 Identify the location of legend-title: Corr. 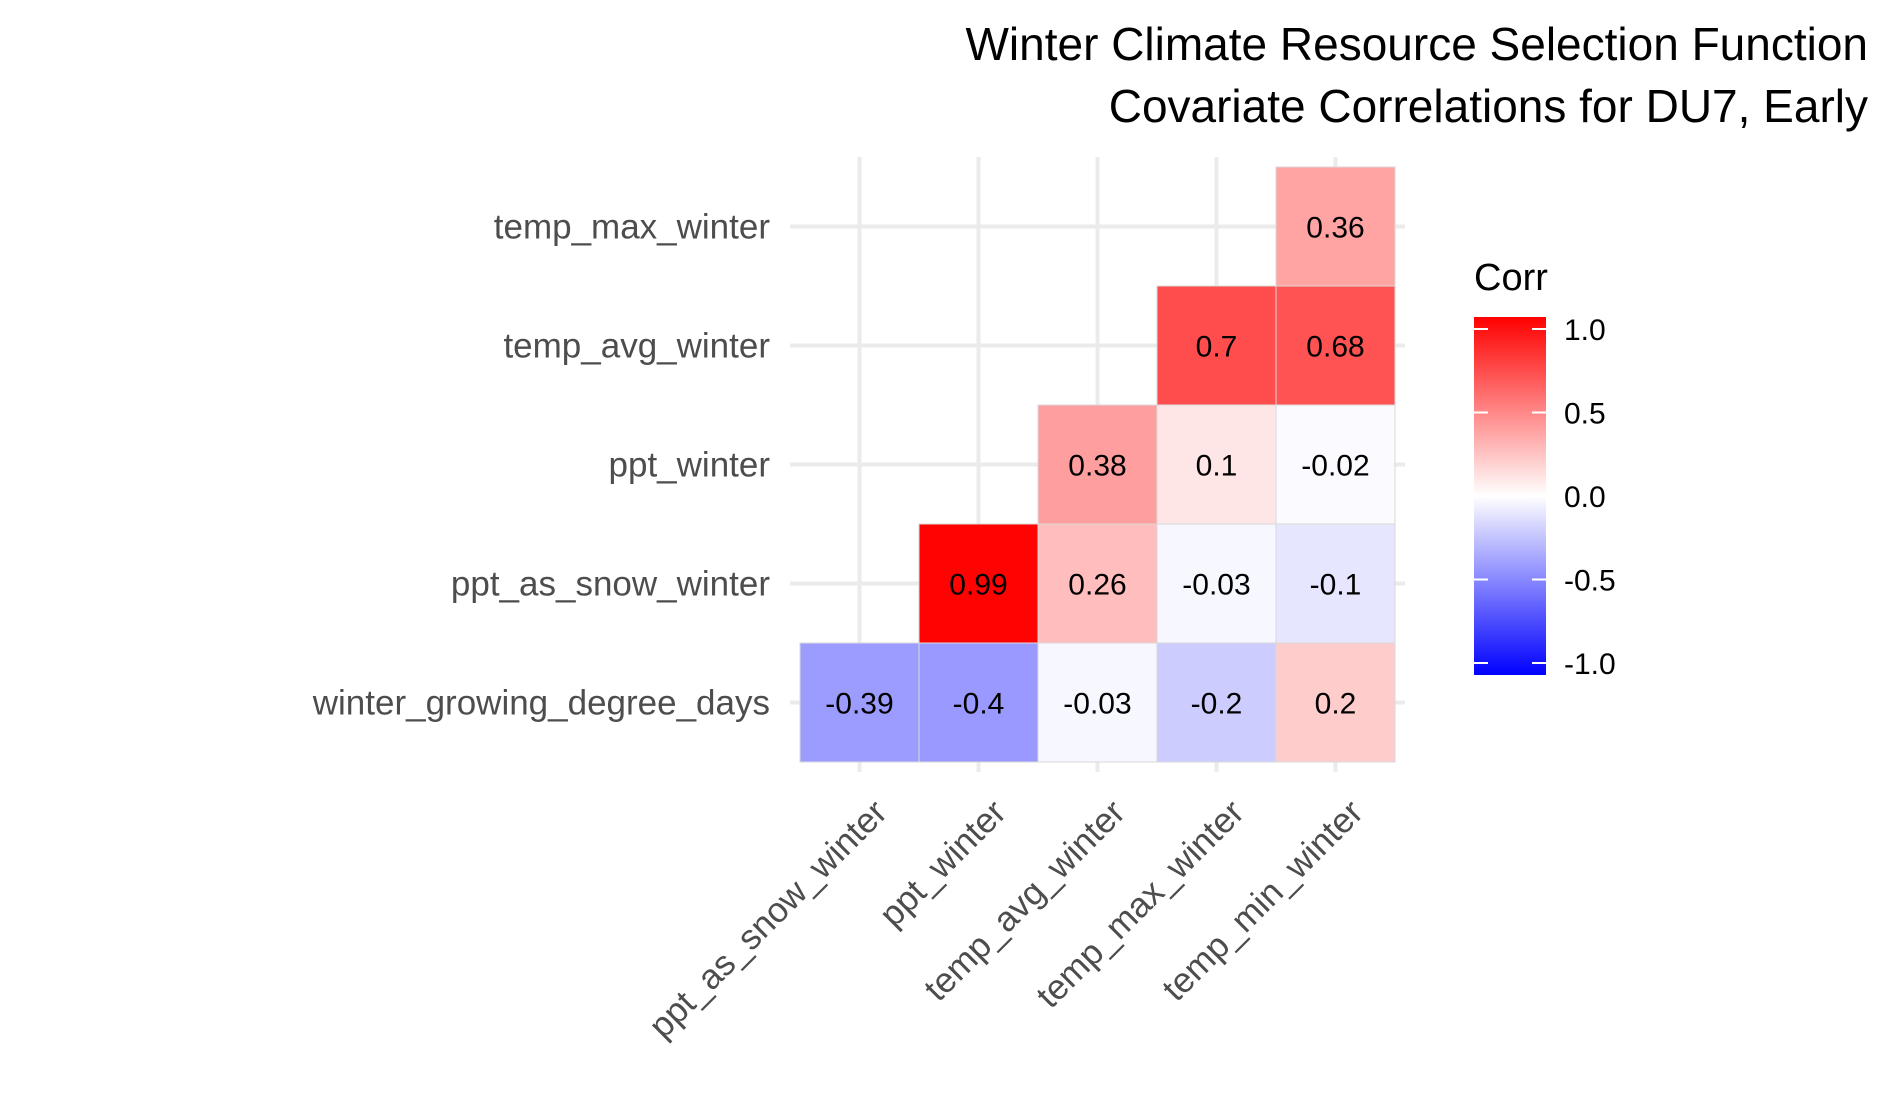
(1511, 278).